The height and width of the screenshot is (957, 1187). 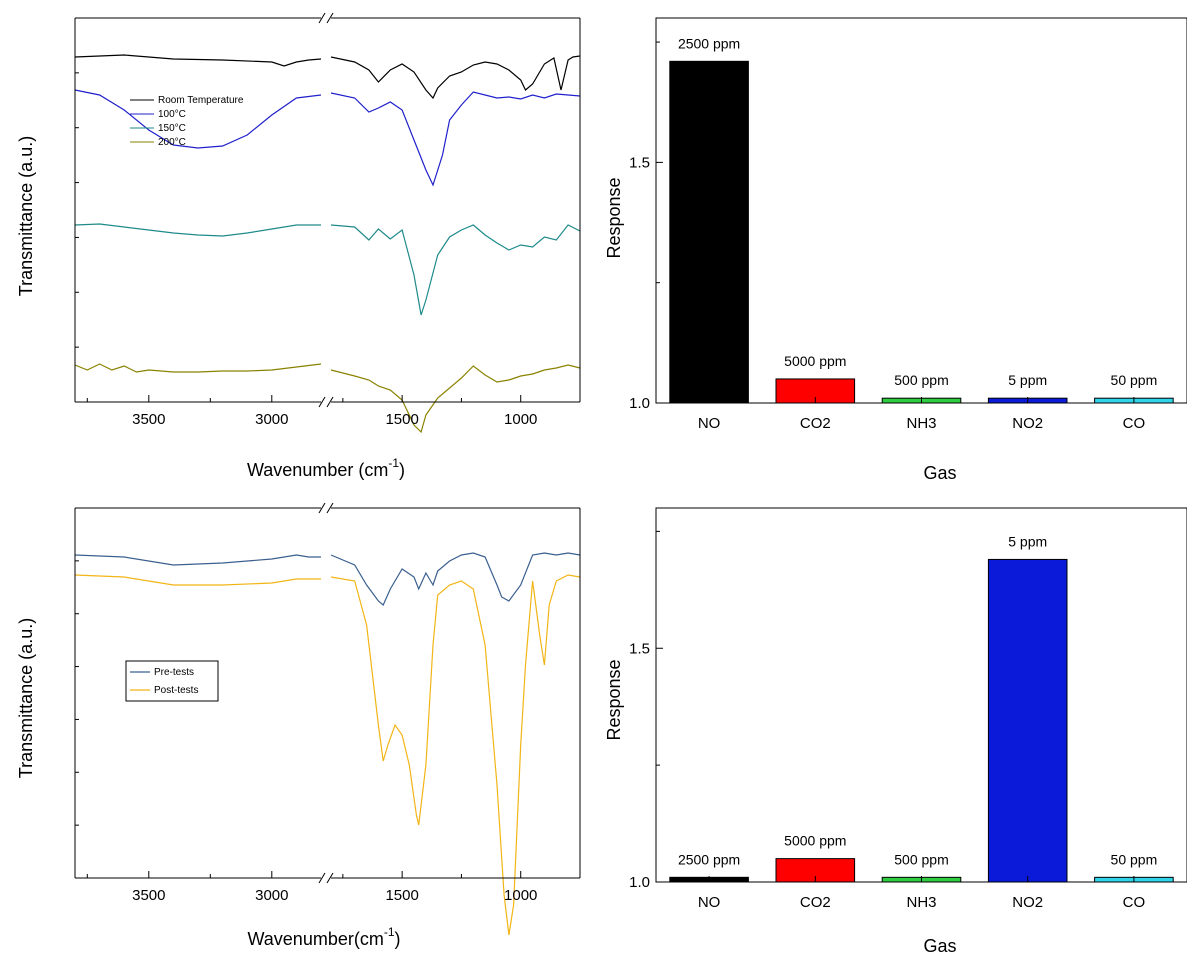 What do you see at coordinates (172, 142) in the screenshot?
I see `legend-200c: 200°C` at bounding box center [172, 142].